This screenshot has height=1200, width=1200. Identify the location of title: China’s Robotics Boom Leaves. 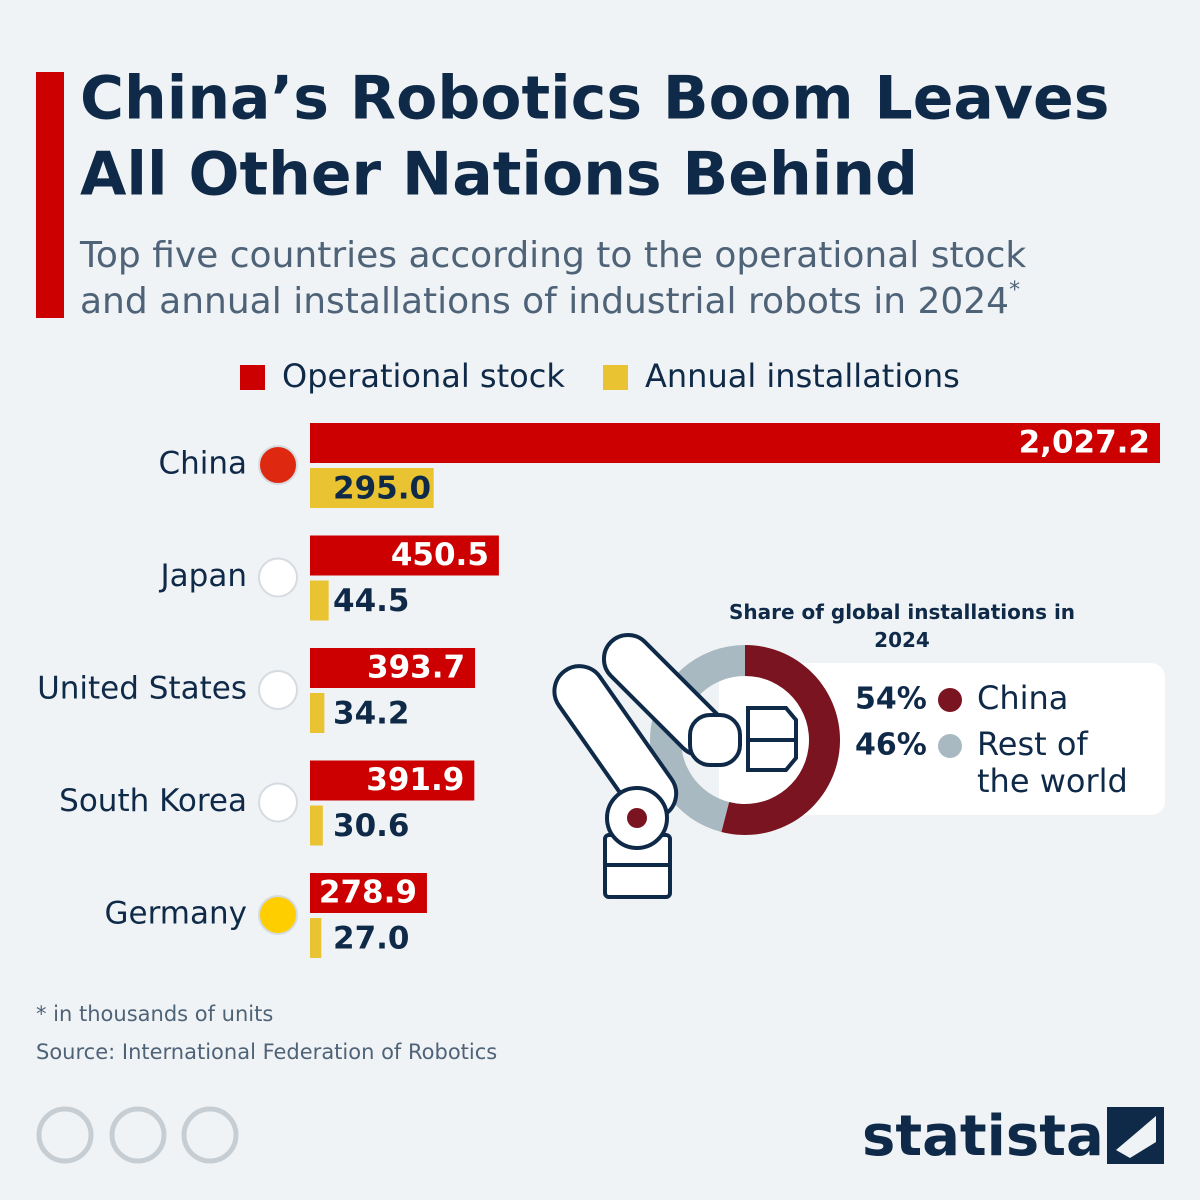
(594, 99).